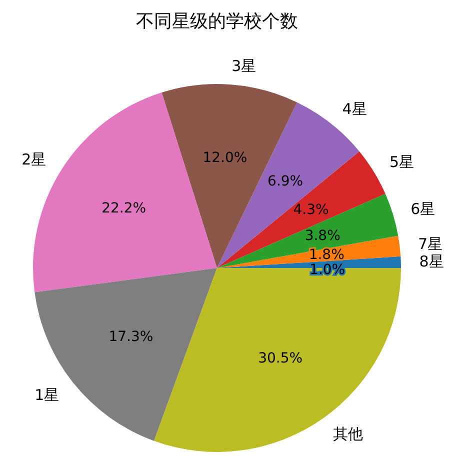 The image size is (451, 458). I want to click on data-label: 4.3%, so click(311, 210).